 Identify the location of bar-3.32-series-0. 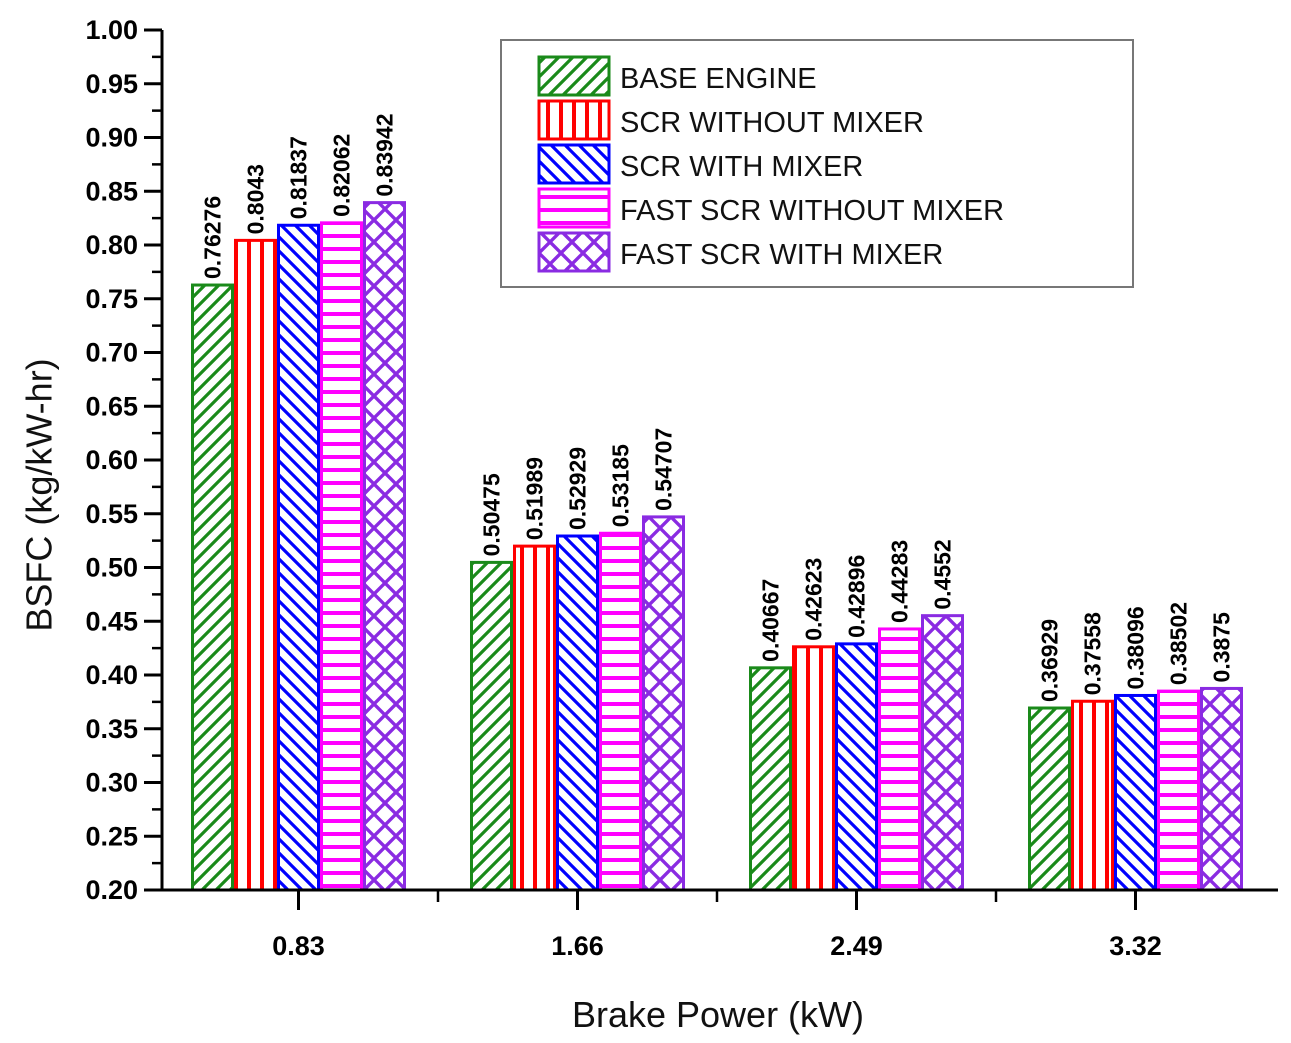
(1049, 799).